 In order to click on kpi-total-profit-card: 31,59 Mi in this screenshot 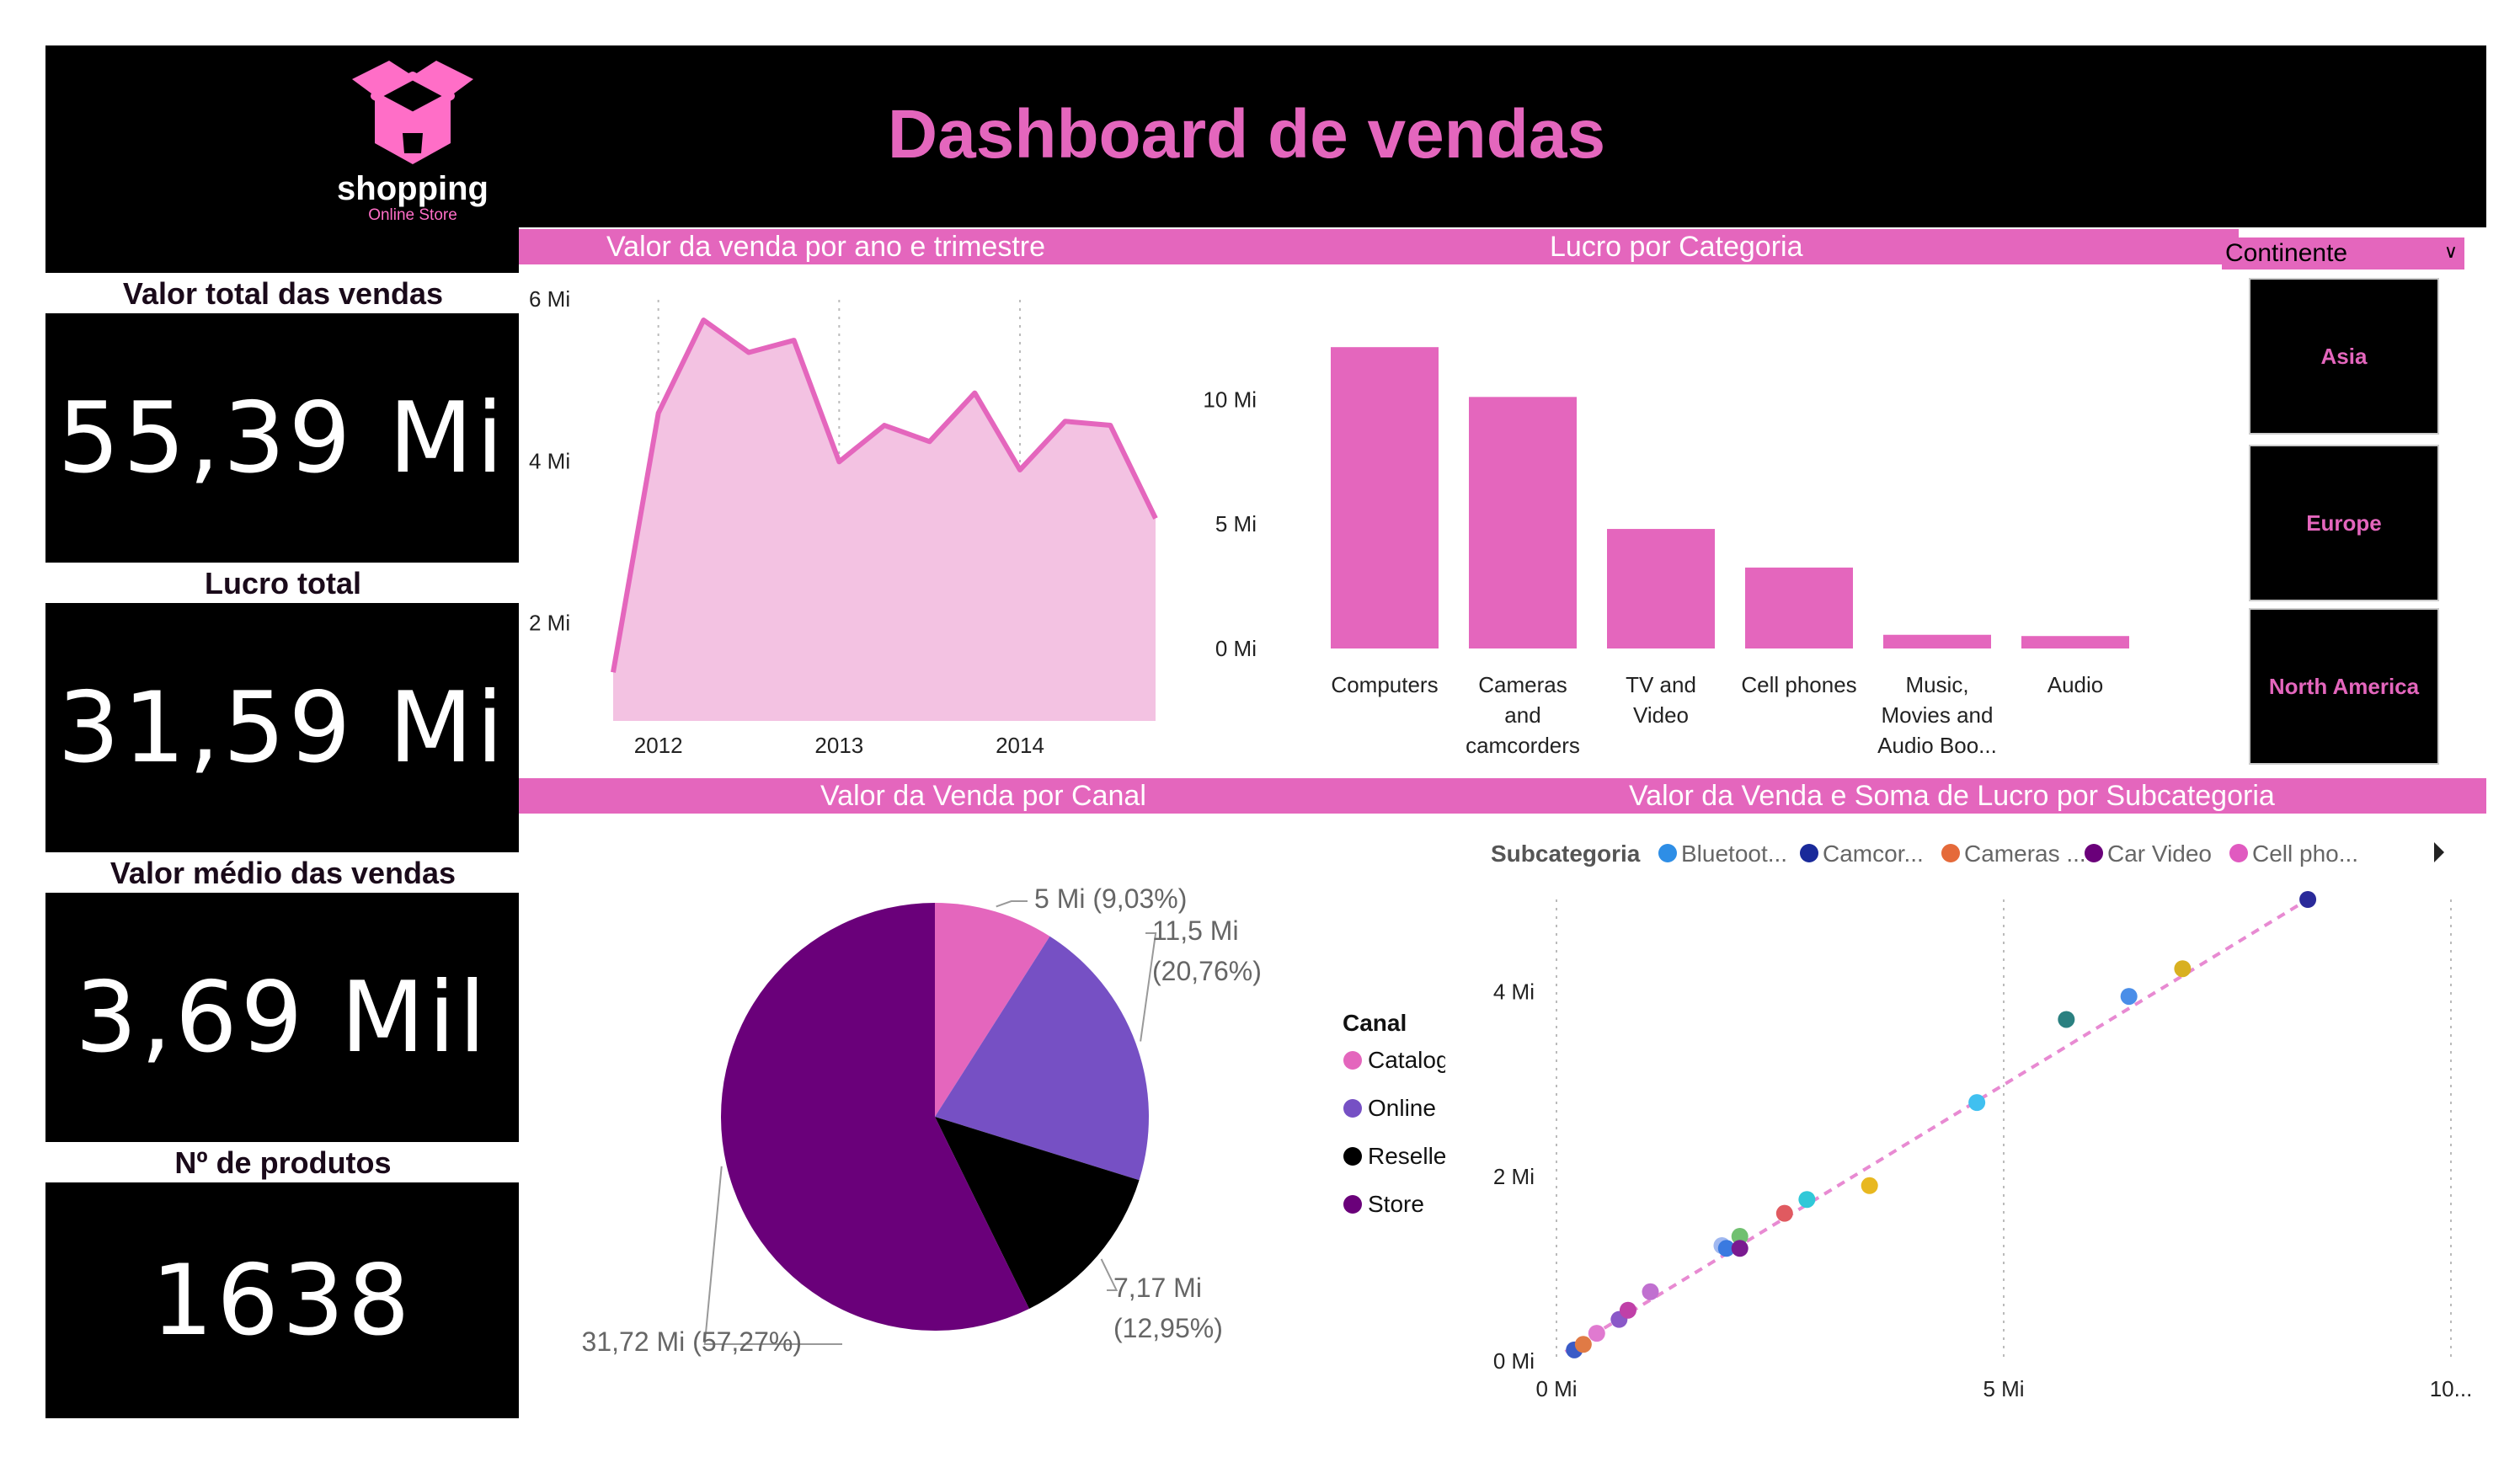, I will do `click(282, 727)`.